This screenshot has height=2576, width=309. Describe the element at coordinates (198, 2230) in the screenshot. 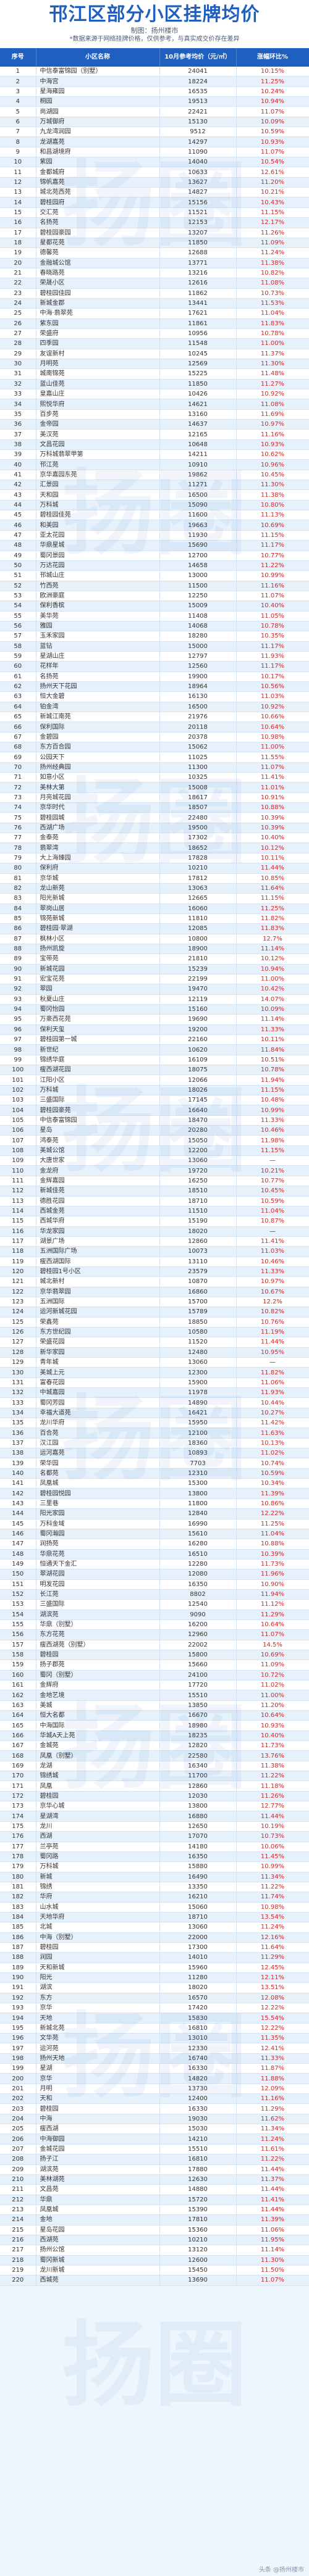

I see `row-price: 15360` at that location.